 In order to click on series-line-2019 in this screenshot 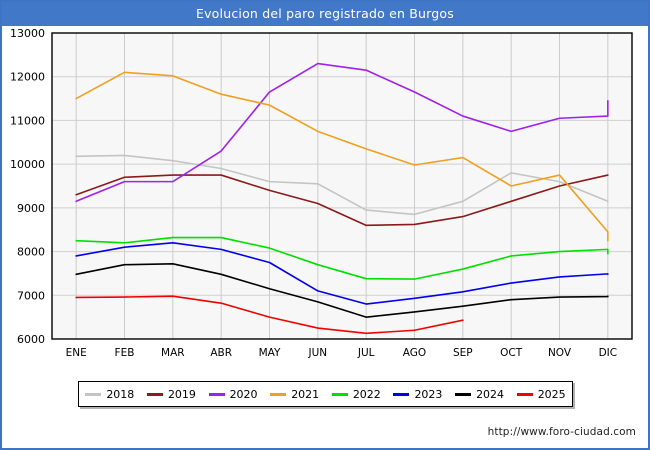, I will do `click(342, 200)`.